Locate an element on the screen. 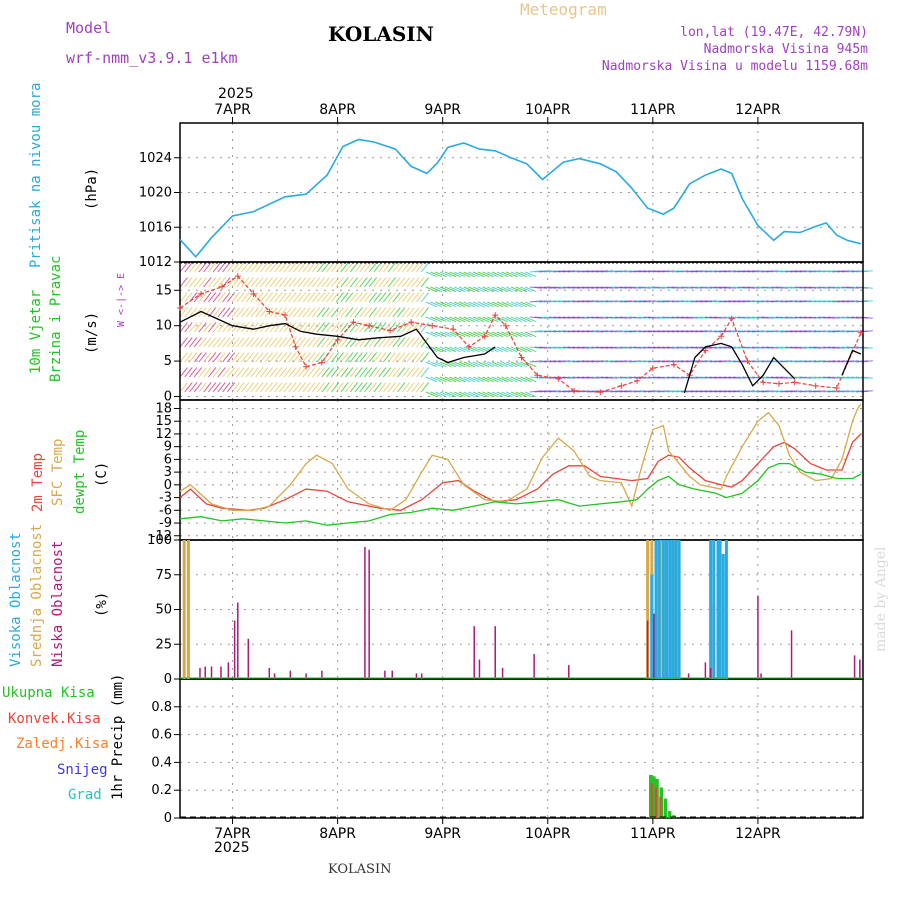 The image size is (900, 900). y-tick-label: 0.8 is located at coordinates (161, 707).